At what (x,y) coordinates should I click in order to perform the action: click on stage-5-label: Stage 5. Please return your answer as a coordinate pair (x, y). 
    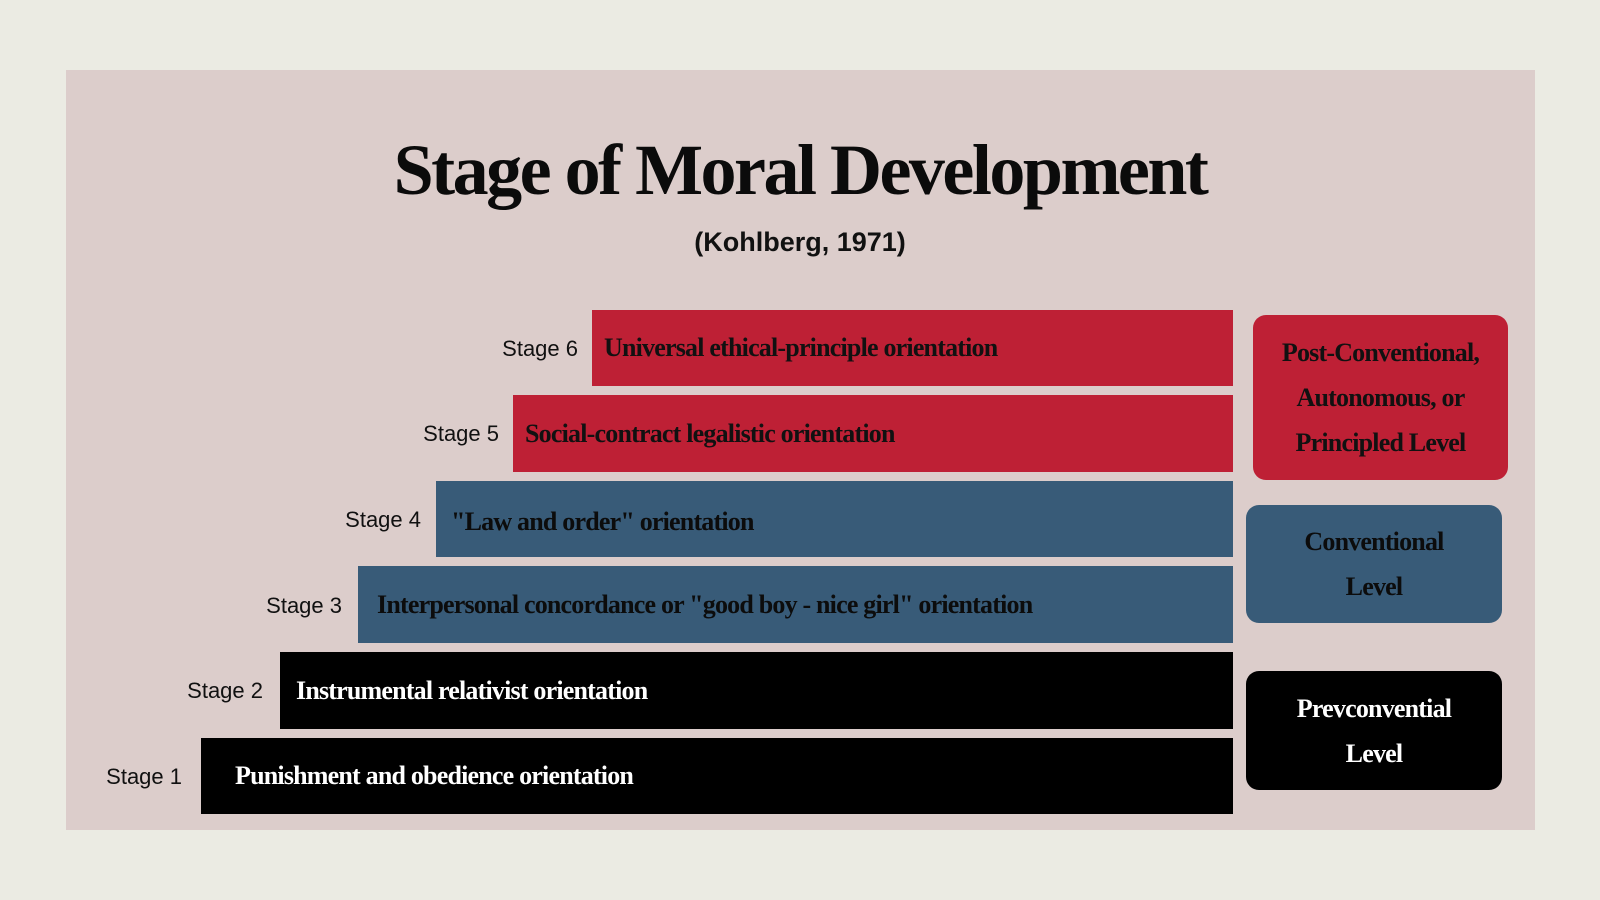
    Looking at the image, I should click on (461, 433).